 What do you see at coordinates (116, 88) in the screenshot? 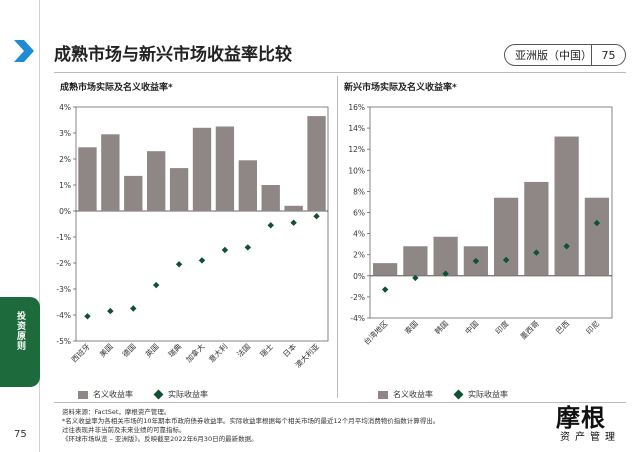
I see `chart-title-developed: 成熟市场实际及名义收益率*` at bounding box center [116, 88].